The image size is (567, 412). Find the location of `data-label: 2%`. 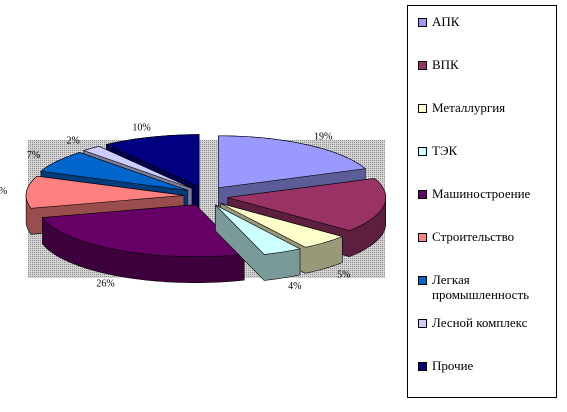

data-label: 2% is located at coordinates (72, 140).